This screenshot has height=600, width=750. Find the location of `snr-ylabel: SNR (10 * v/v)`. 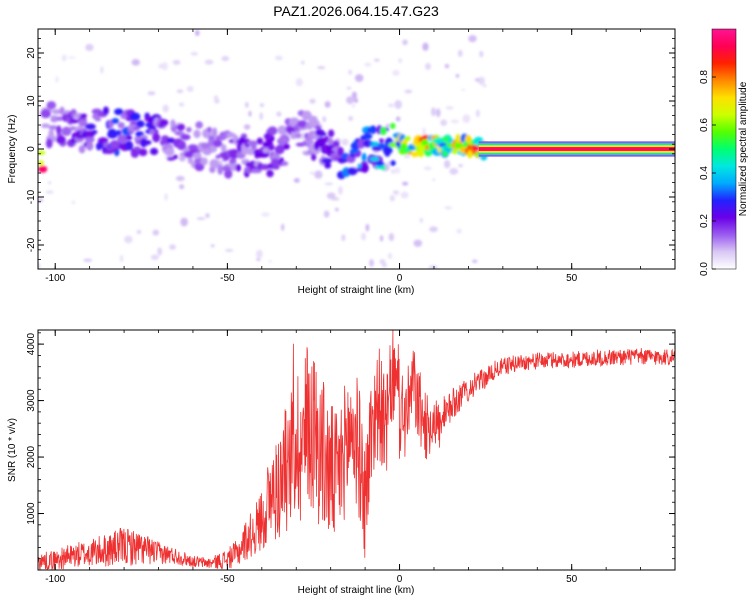

snr-ylabel: SNR (10 * v/v) is located at coordinates (12, 450).